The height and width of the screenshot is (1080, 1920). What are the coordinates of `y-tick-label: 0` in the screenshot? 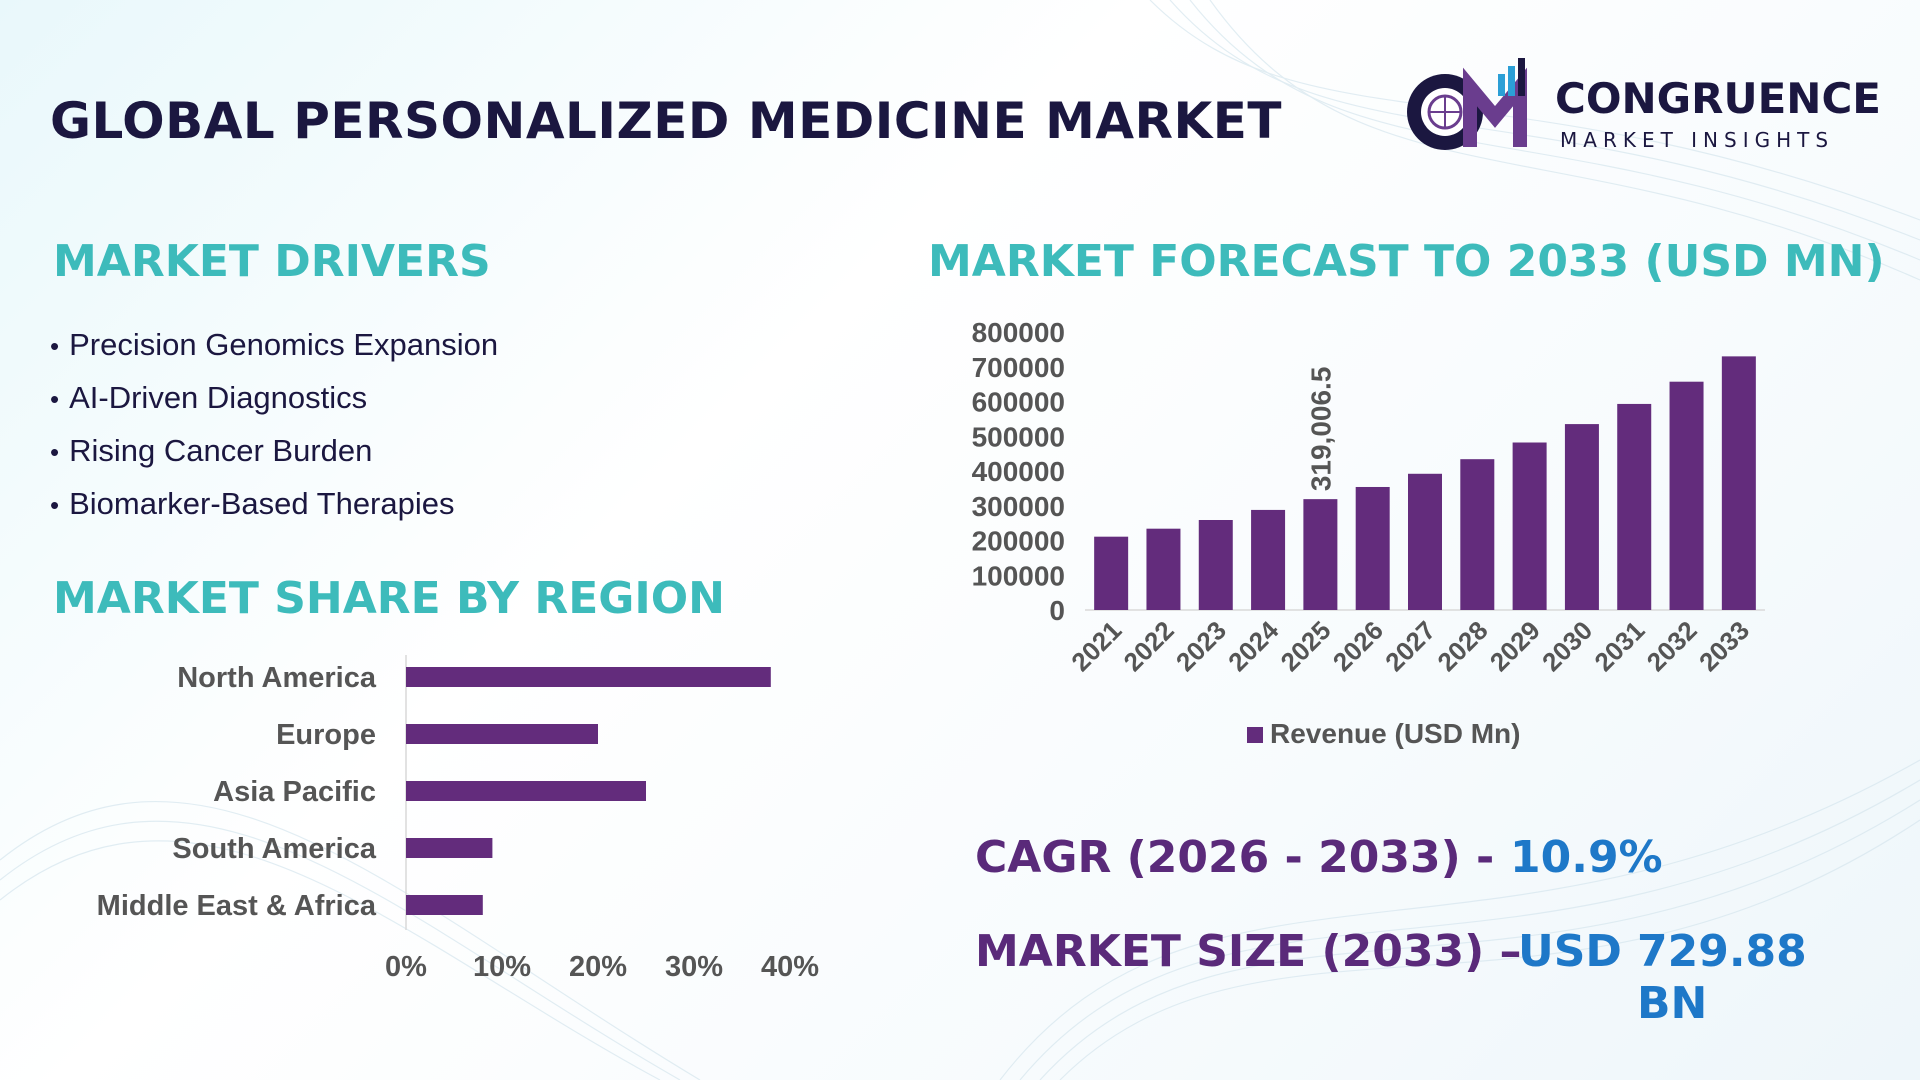 It's located at (1057, 610).